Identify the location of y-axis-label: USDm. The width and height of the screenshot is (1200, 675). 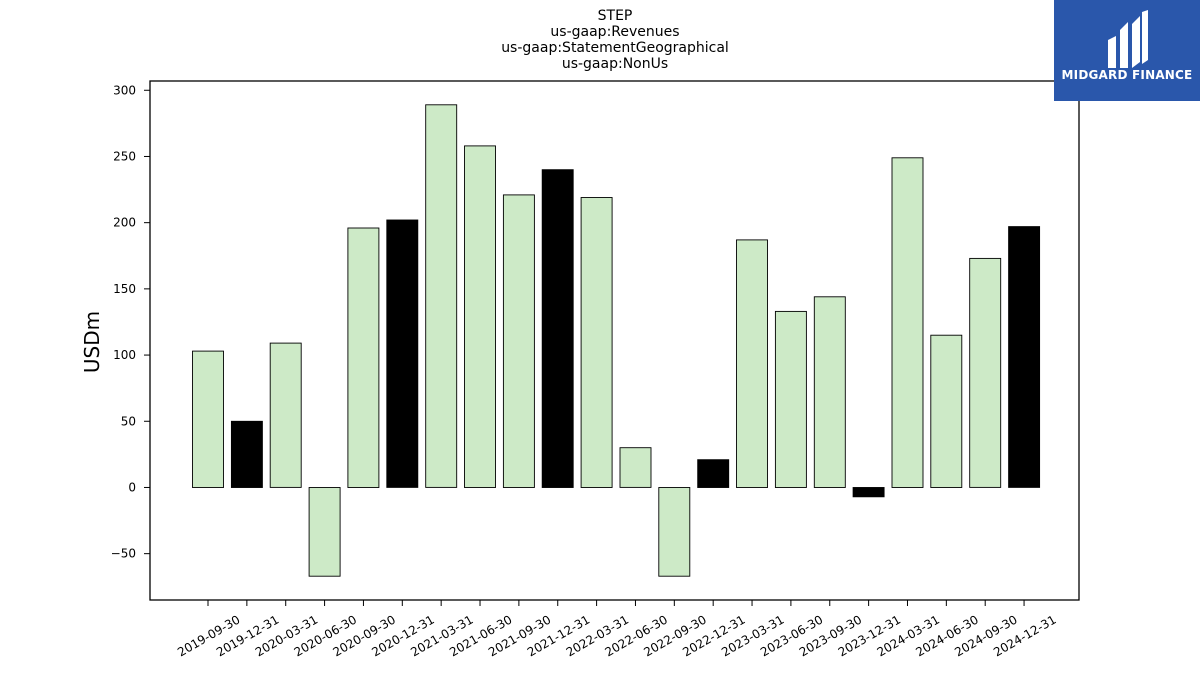
(92, 342).